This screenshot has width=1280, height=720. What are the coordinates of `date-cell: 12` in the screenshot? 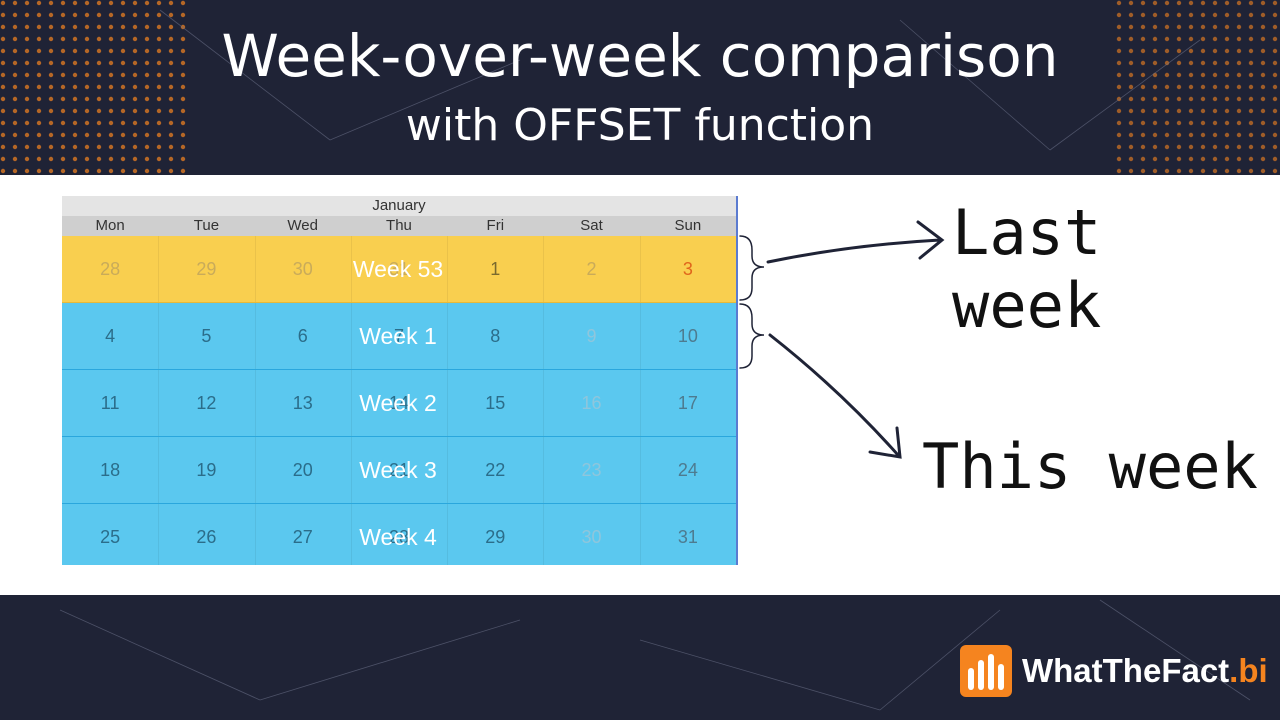 It's located at (207, 403).